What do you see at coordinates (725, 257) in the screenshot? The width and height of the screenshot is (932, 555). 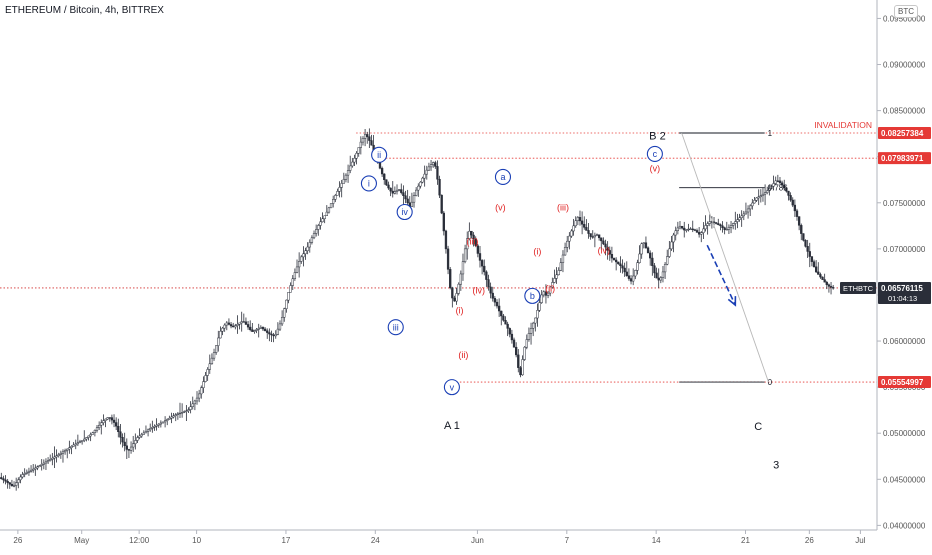 I see `fib-diagonal-line` at bounding box center [725, 257].